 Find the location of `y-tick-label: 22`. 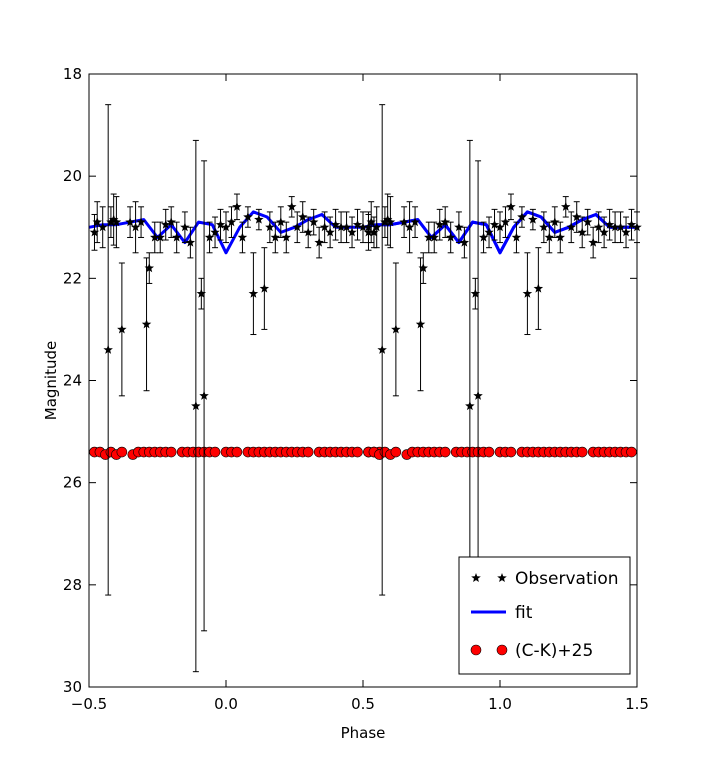

y-tick-label: 22 is located at coordinates (72, 278).